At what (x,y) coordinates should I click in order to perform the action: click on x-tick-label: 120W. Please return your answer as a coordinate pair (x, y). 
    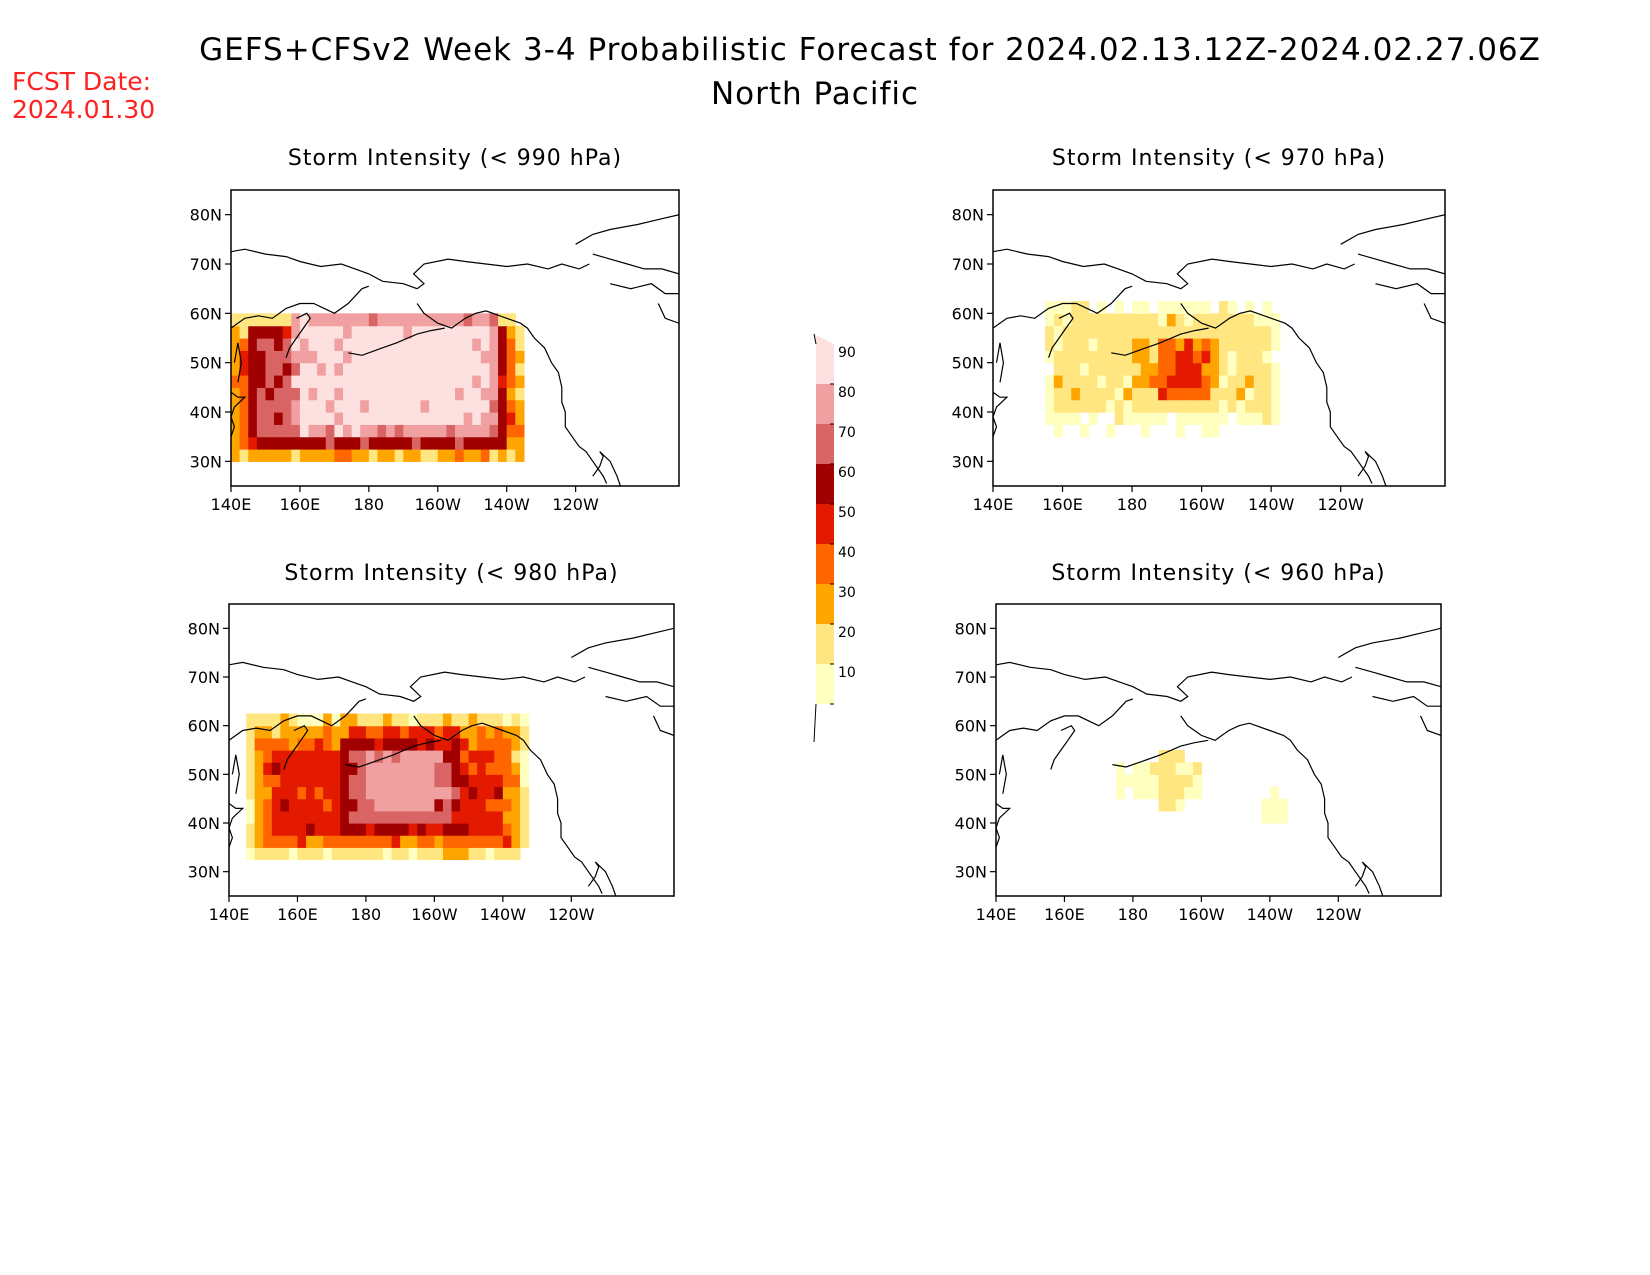
    Looking at the image, I should click on (571, 914).